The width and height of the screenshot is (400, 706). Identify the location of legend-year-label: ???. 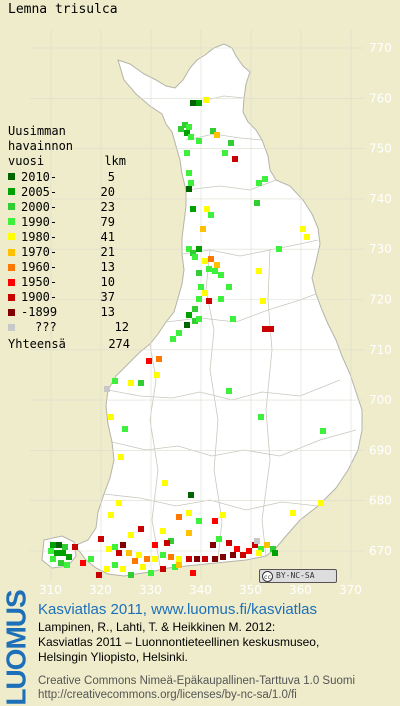
(46, 327).